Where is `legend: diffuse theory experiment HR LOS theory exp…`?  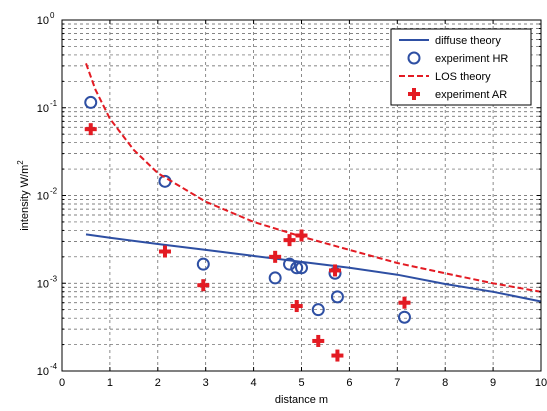
legend: diffuse theory experiment HR LOS theory exp… is located at coordinates (461, 67).